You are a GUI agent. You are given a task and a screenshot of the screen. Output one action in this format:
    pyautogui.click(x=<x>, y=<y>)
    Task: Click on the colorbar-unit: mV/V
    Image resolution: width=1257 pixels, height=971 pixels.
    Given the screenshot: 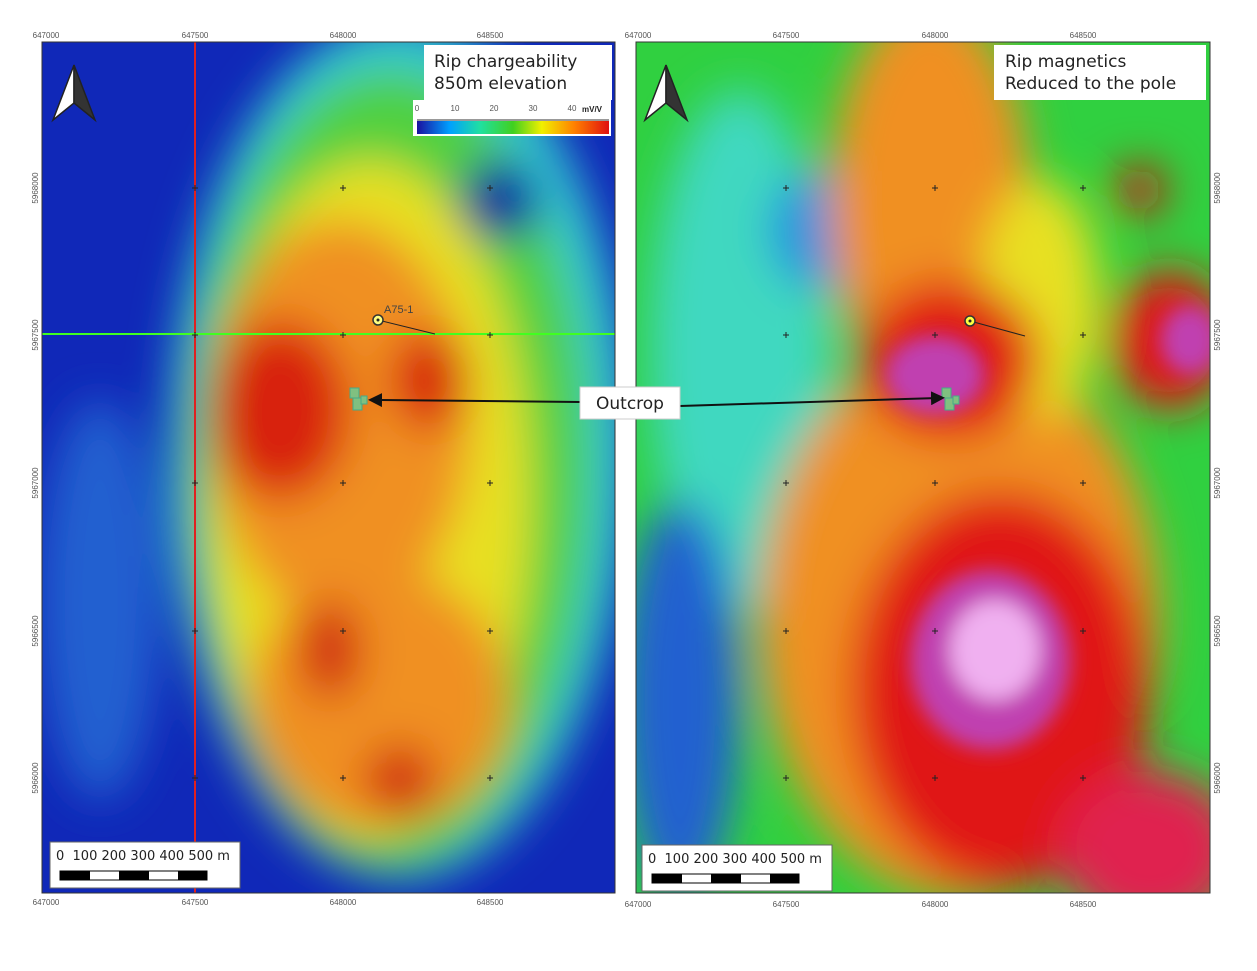 What is the action you would take?
    pyautogui.click(x=592, y=109)
    